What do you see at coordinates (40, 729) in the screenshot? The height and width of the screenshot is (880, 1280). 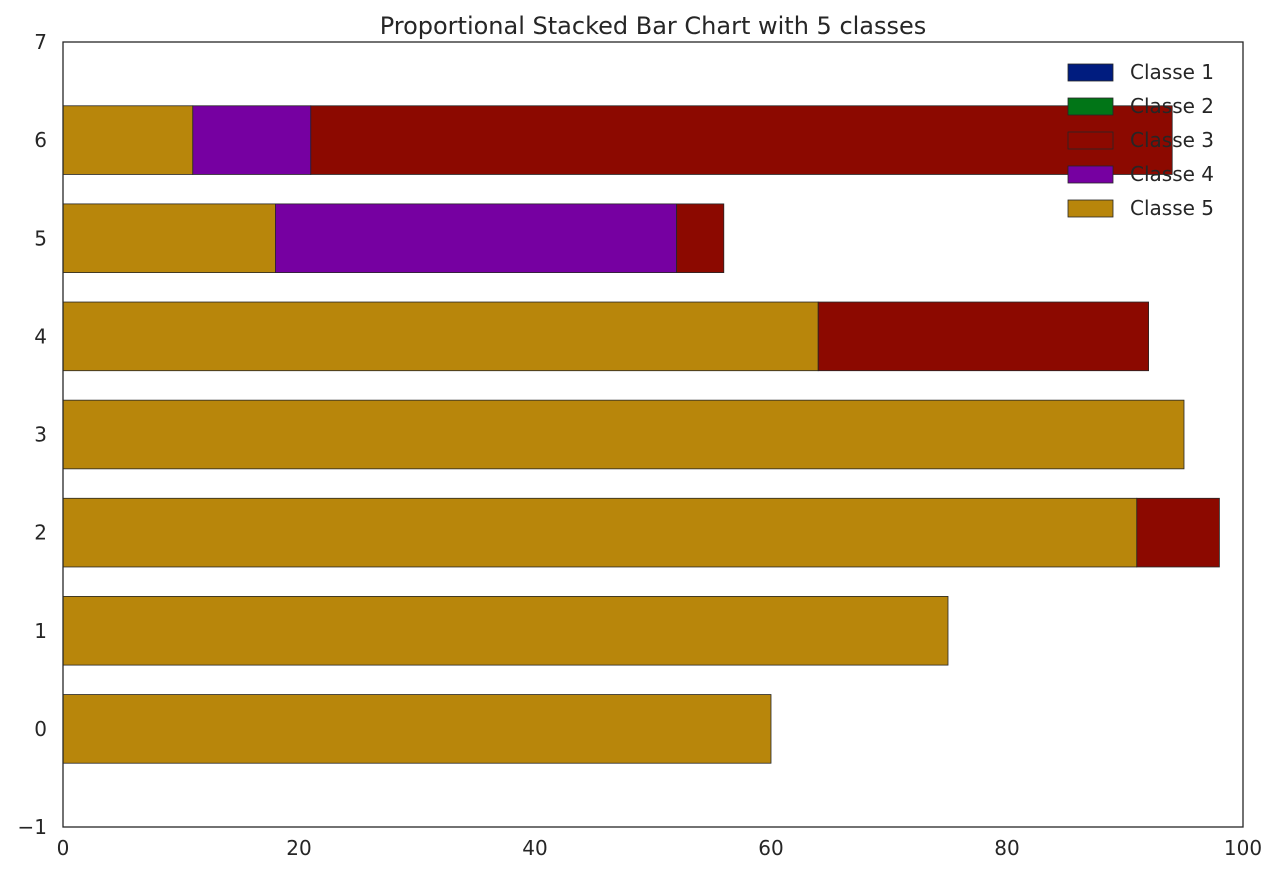 I see `y-tick-label: 0` at bounding box center [40, 729].